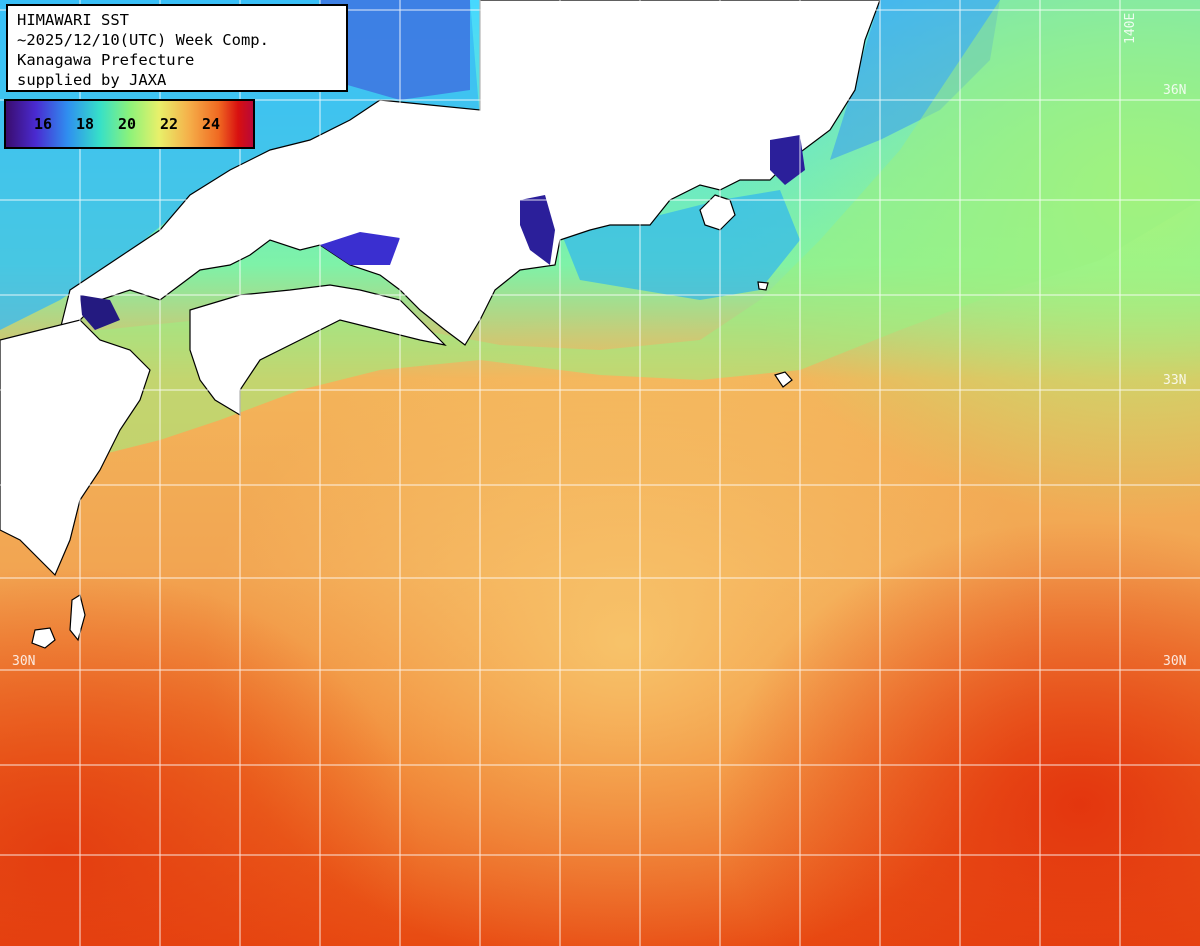 Image resolution: width=1200 pixels, height=946 pixels. Describe the element at coordinates (139, 124) in the screenshot. I see `legend-ticks: 16 18 20 22 24` at that location.